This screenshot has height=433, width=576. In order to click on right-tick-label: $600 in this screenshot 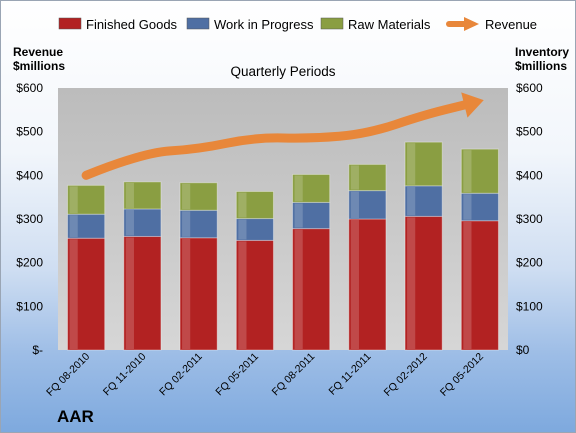, I will do `click(529, 88)`.